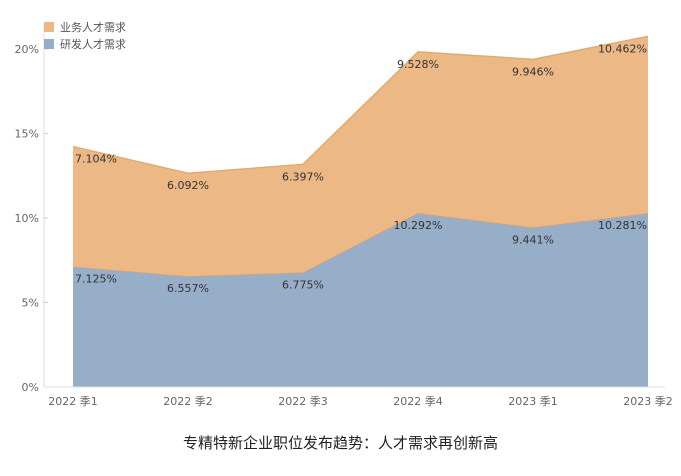 Image resolution: width=681 pixels, height=476 pixels. What do you see at coordinates (303, 176) in the screenshot?
I see `data-label: 6.397%` at bounding box center [303, 176].